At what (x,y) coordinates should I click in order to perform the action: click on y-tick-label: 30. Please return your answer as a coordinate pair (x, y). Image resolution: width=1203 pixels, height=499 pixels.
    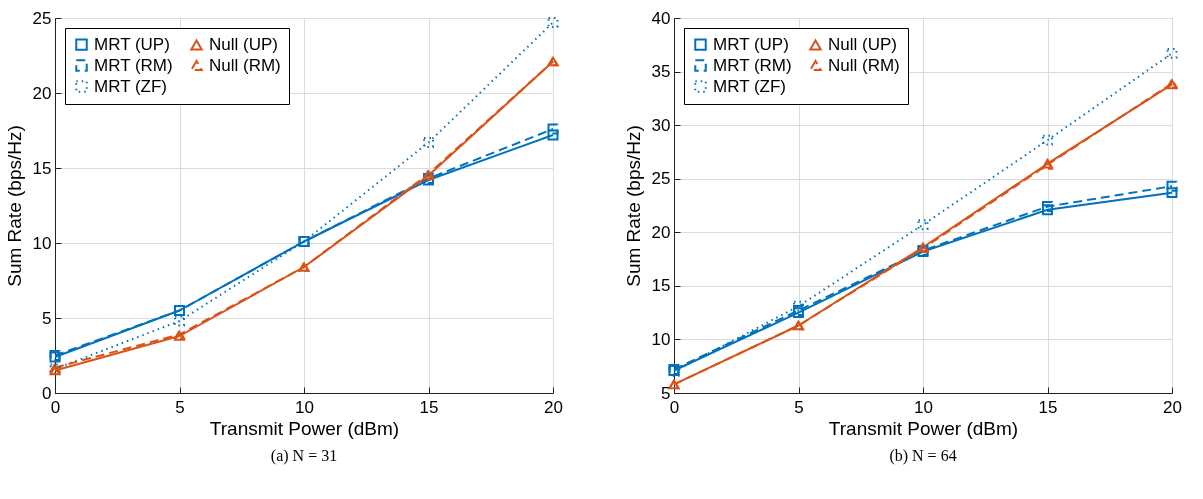
    Looking at the image, I should click on (661, 125).